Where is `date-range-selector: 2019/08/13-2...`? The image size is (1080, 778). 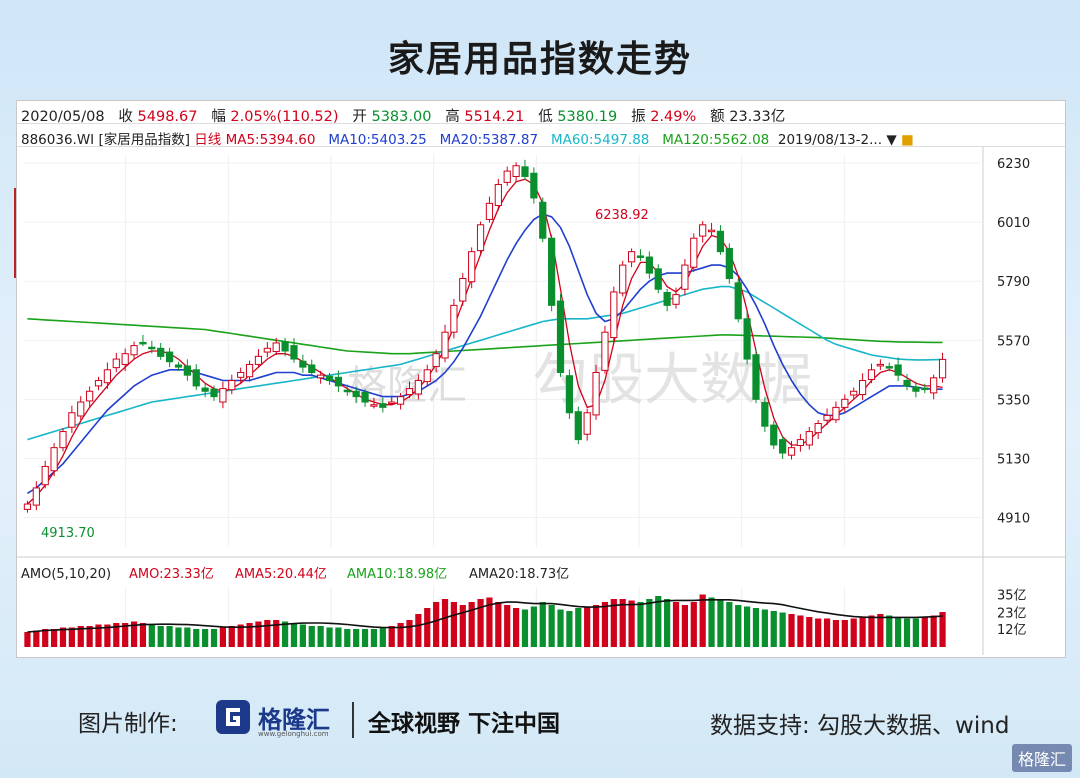
date-range-selector: 2019/08/13-2... is located at coordinates (830, 140).